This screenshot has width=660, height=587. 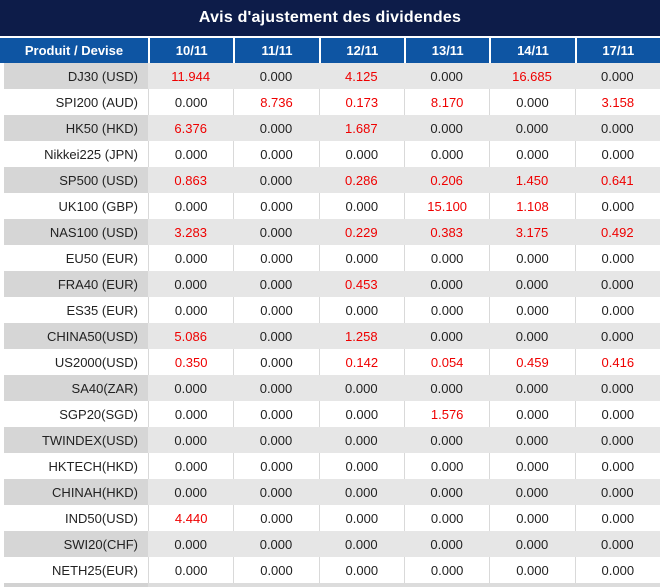 I want to click on column-header-date-5: 14/11, so click(x=531, y=50).